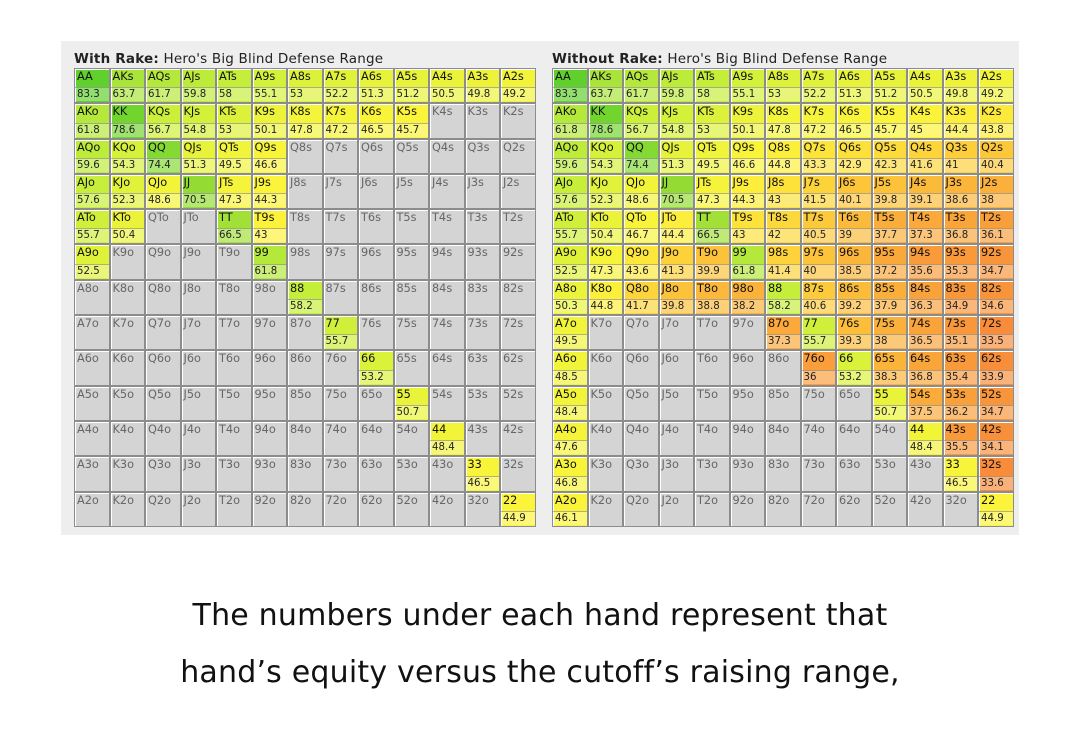  I want to click on hand-cell: 42o, so click(925, 509).